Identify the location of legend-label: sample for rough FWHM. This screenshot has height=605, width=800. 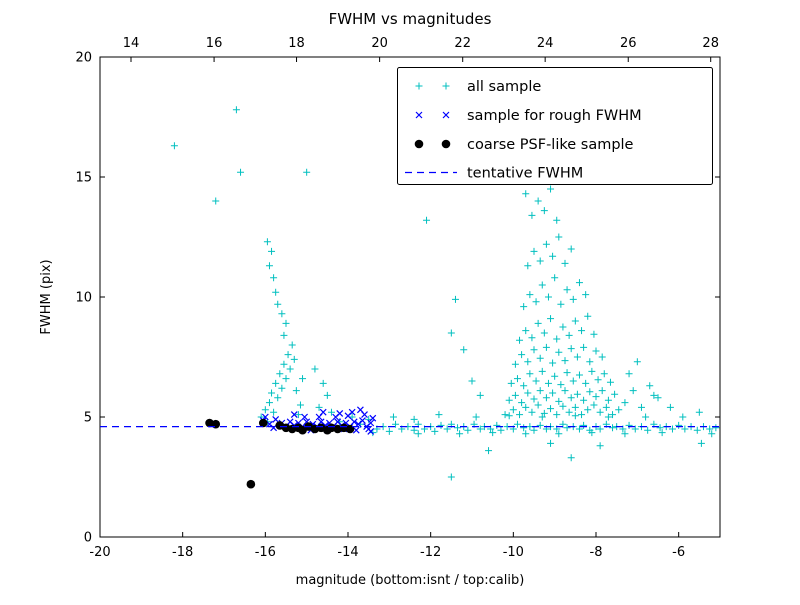
(554, 116).